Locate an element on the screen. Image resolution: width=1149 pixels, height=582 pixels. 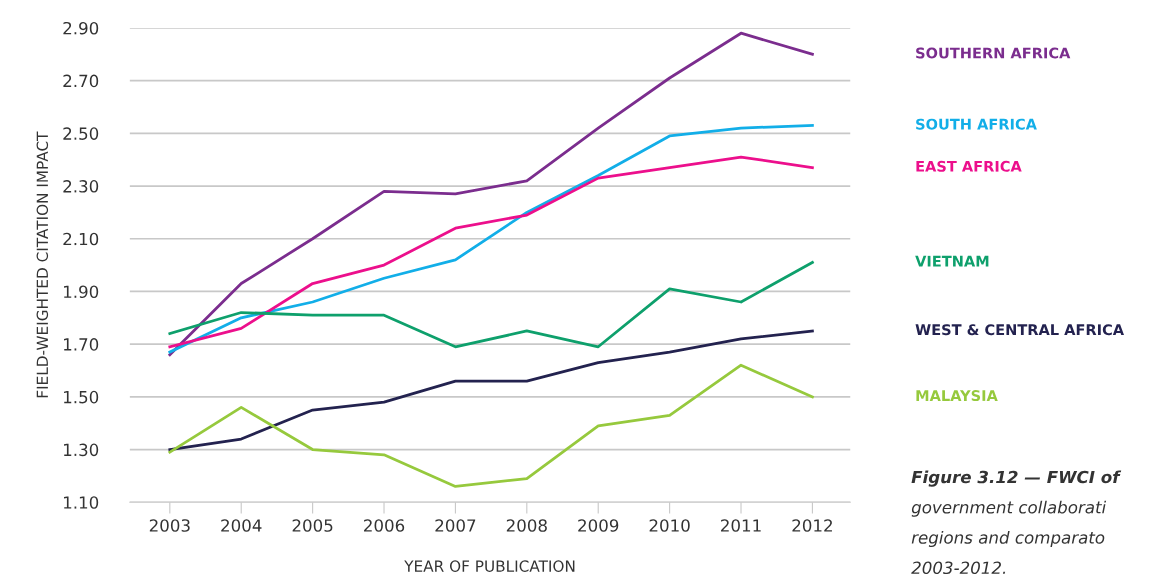
x-tick-label: 2006 is located at coordinates (384, 525).